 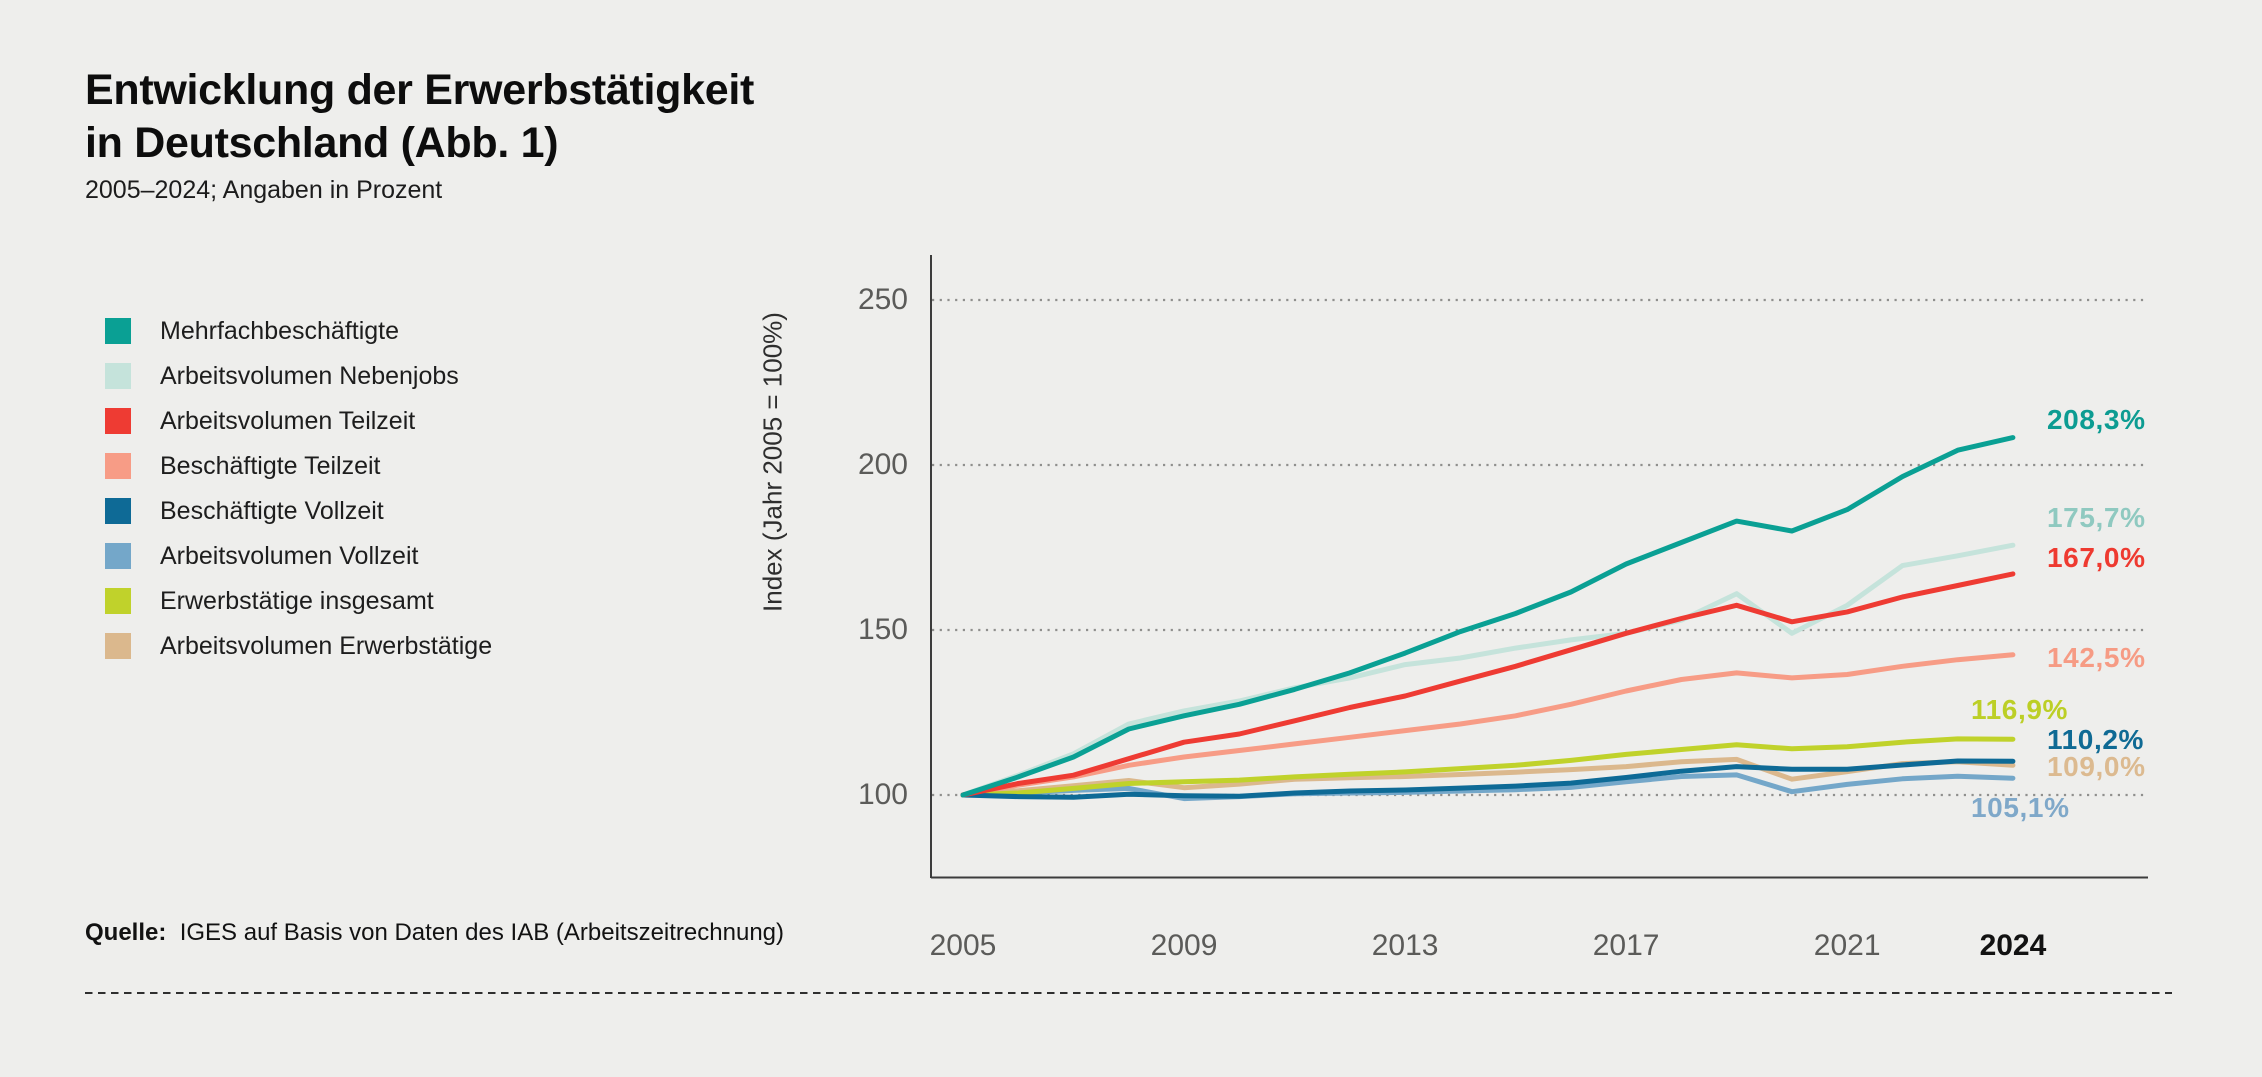 I want to click on x-tick-label-2005: 2005, so click(x=963, y=945).